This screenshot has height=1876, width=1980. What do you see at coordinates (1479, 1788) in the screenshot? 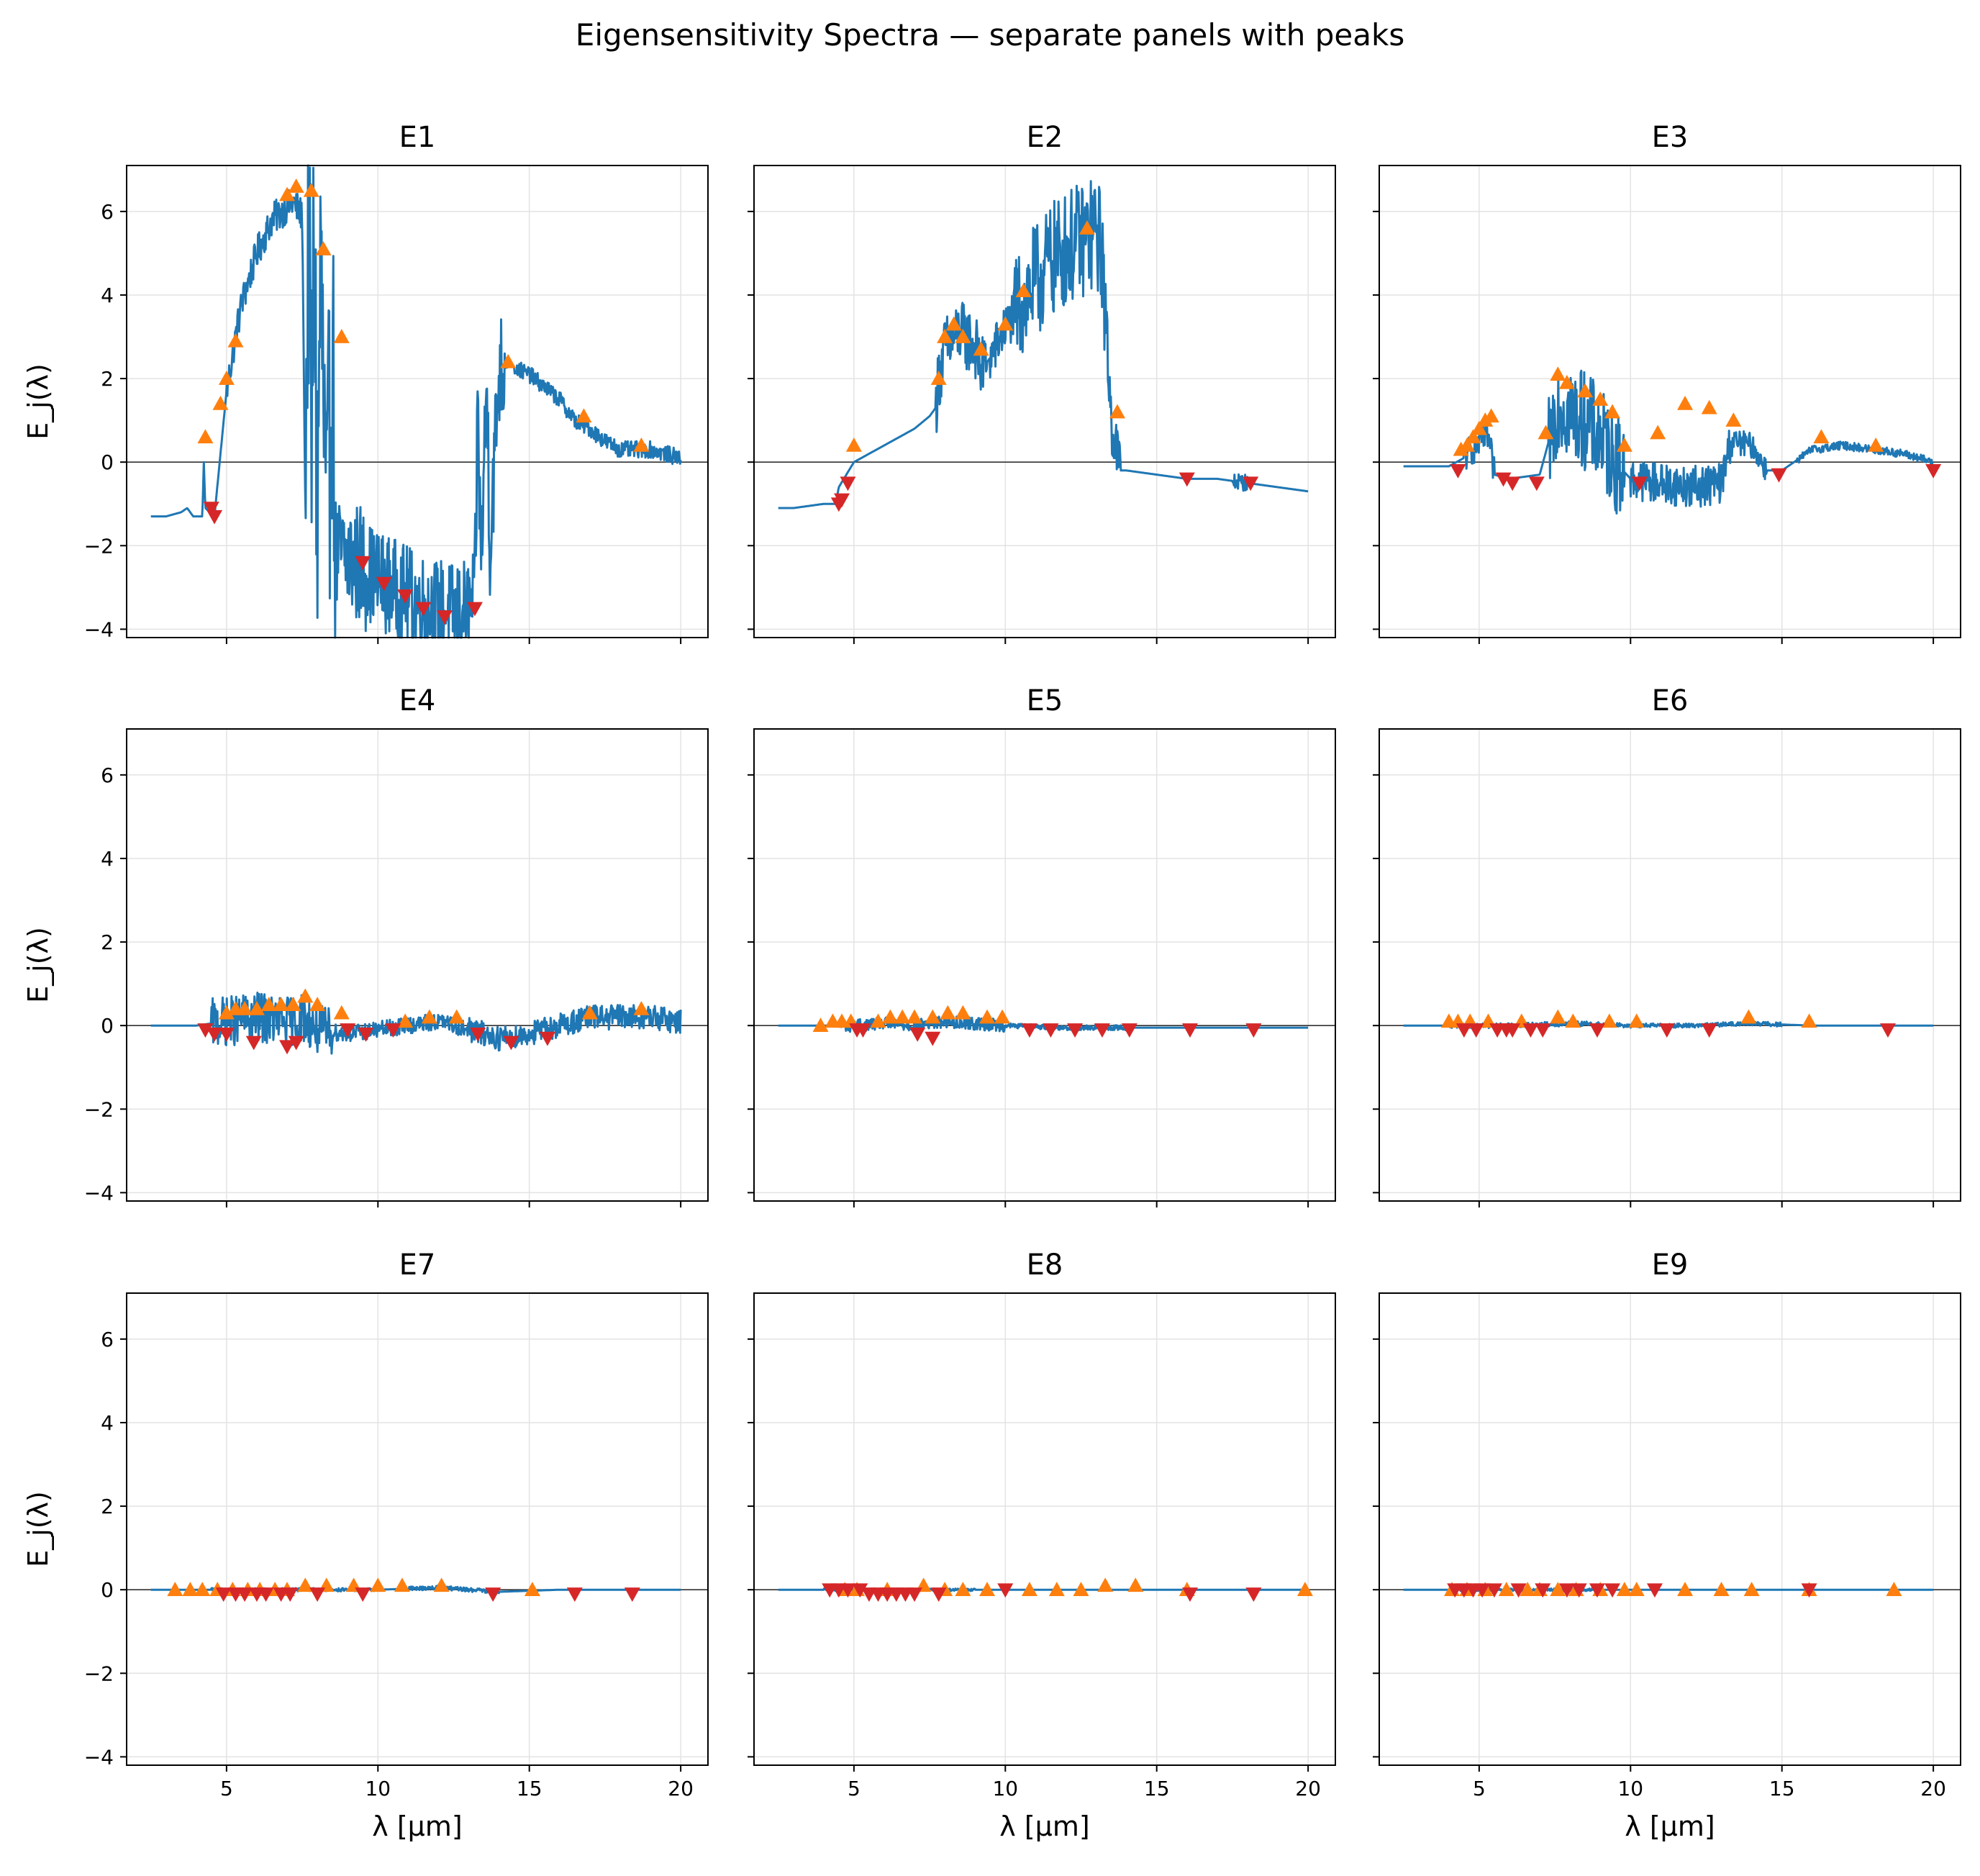
I see `x-tick-label: 5` at bounding box center [1479, 1788].